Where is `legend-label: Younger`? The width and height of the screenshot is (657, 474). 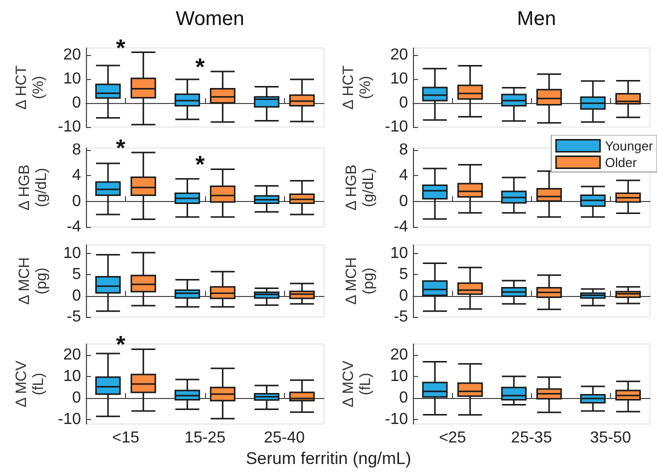
legend-label: Younger is located at coordinates (629, 146).